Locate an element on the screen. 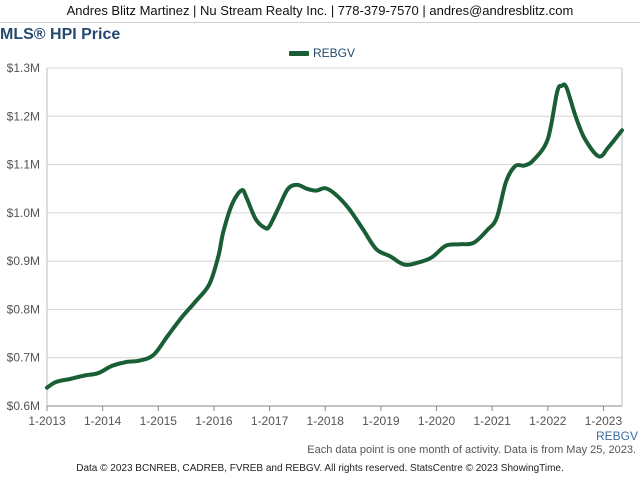  x-tick-label: 1-2022 is located at coordinates (548, 421).